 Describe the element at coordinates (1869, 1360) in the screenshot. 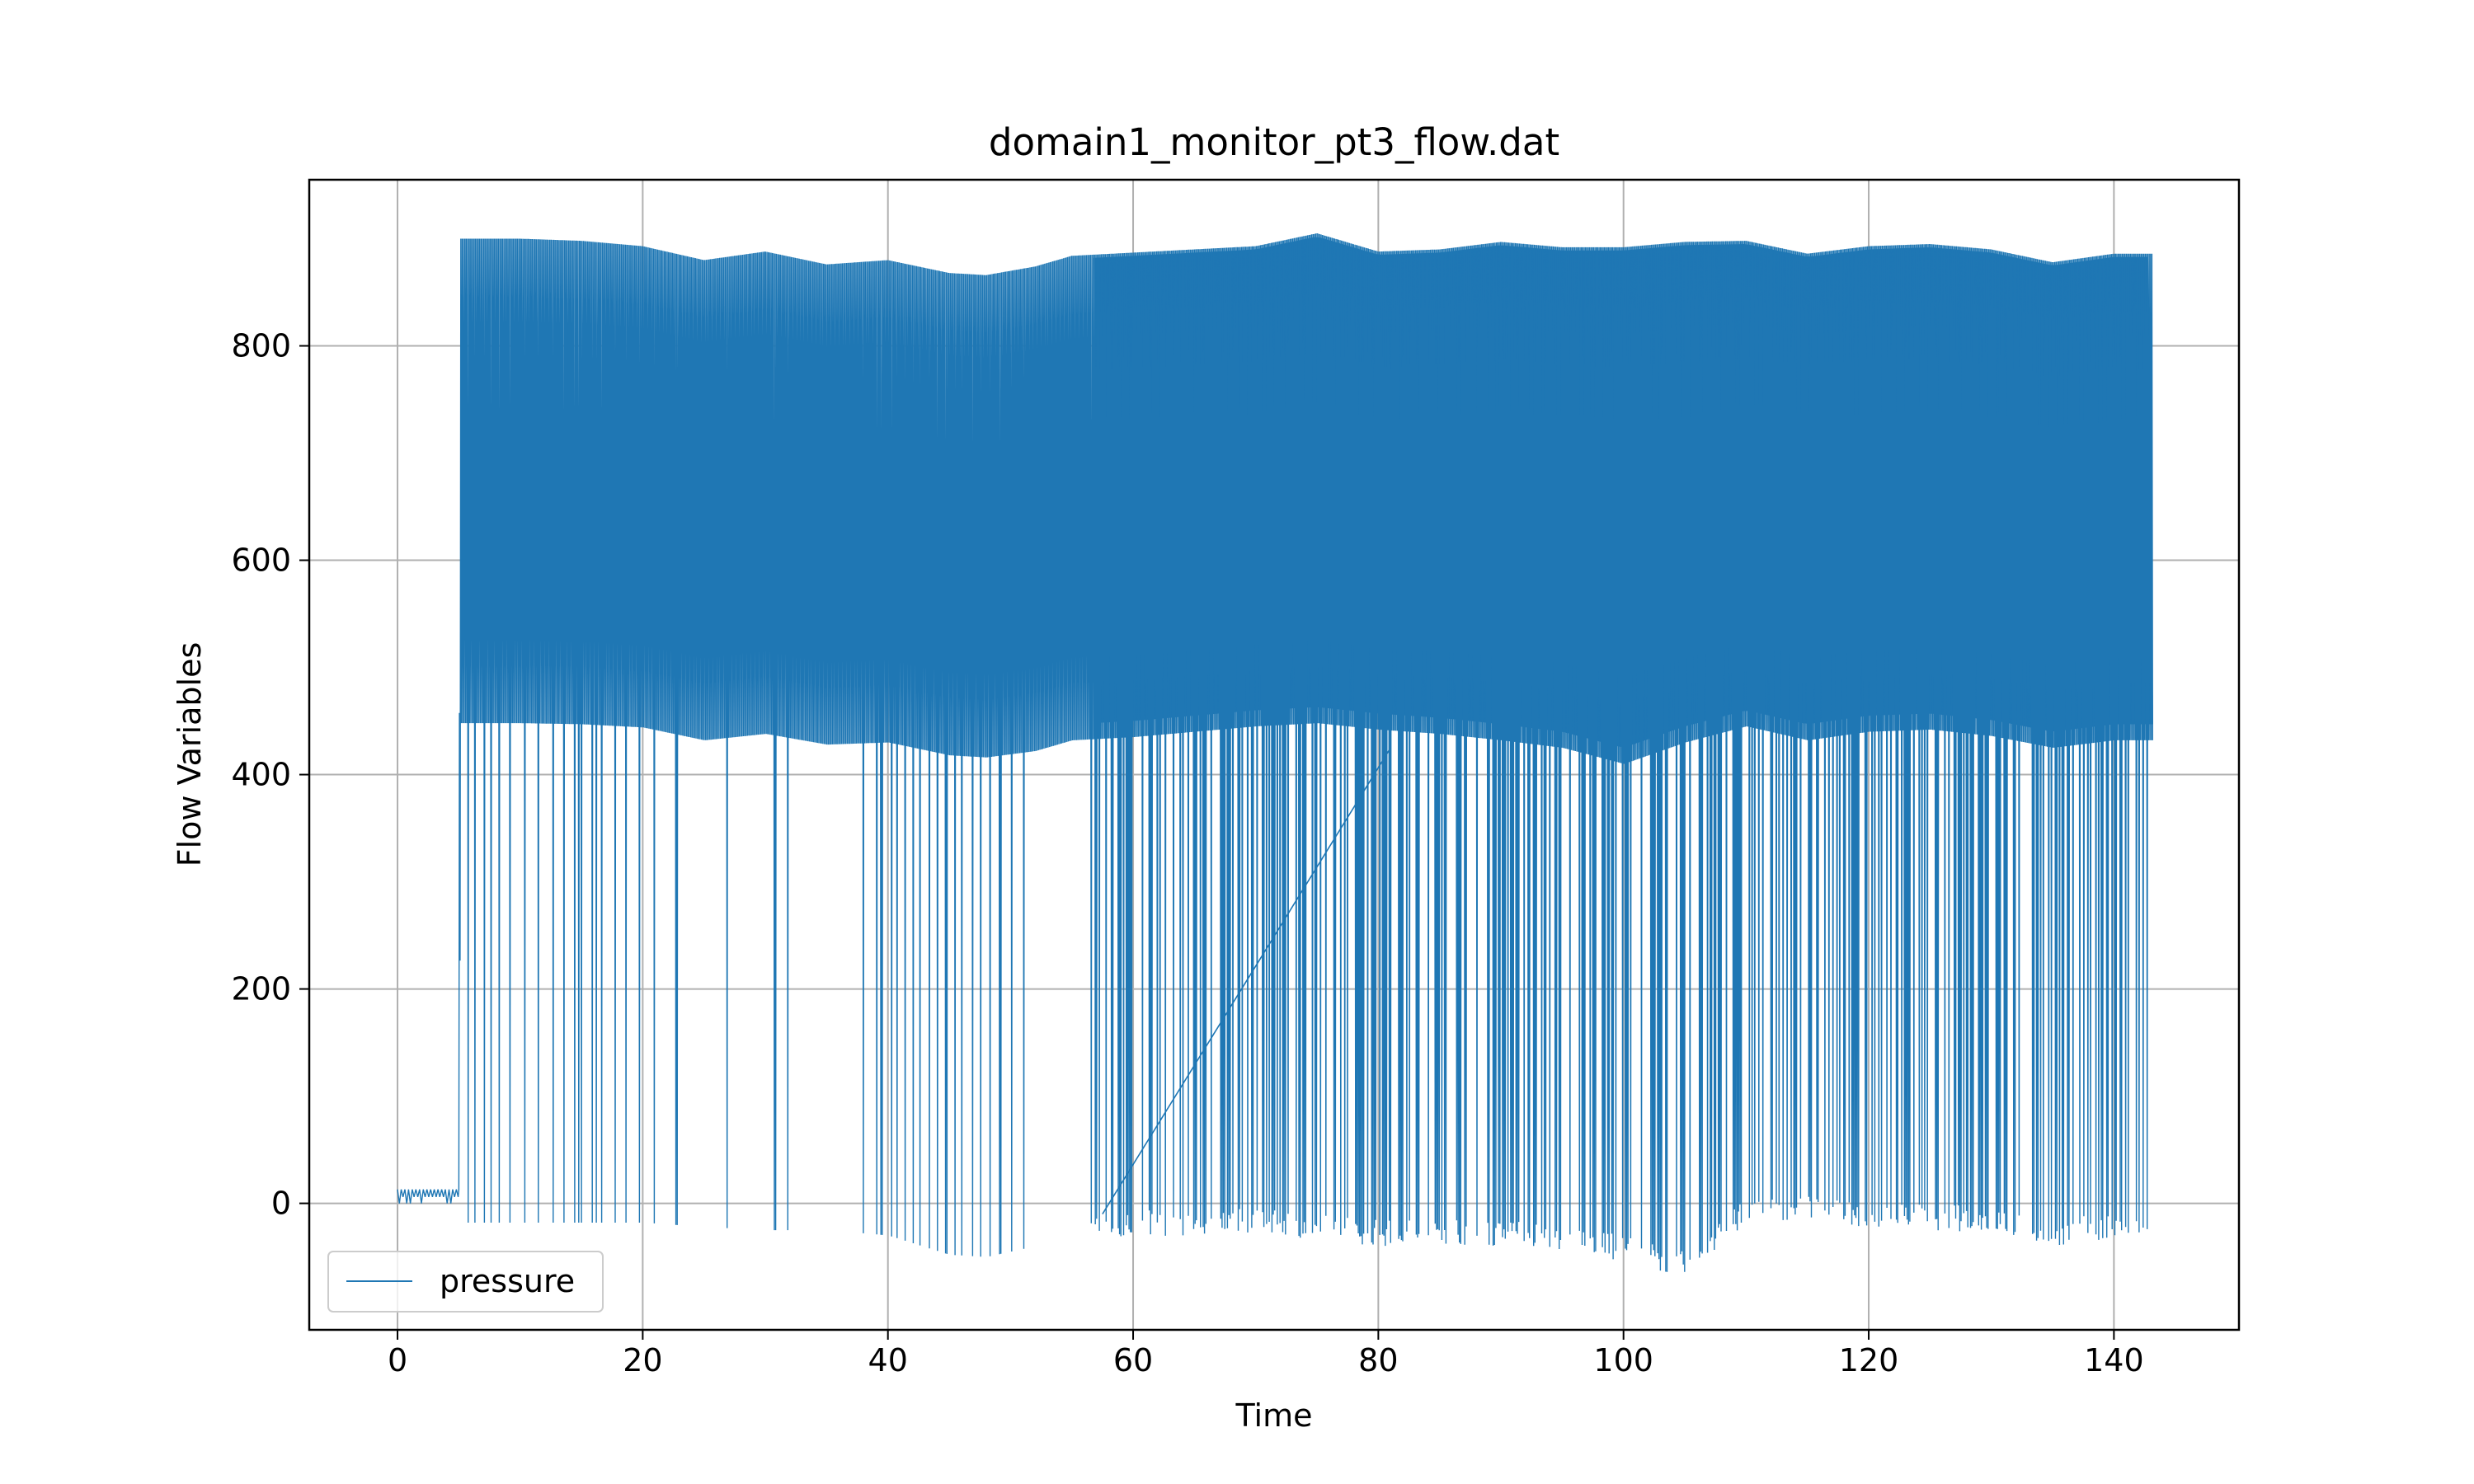

I see `x-tick-label: 120` at that location.